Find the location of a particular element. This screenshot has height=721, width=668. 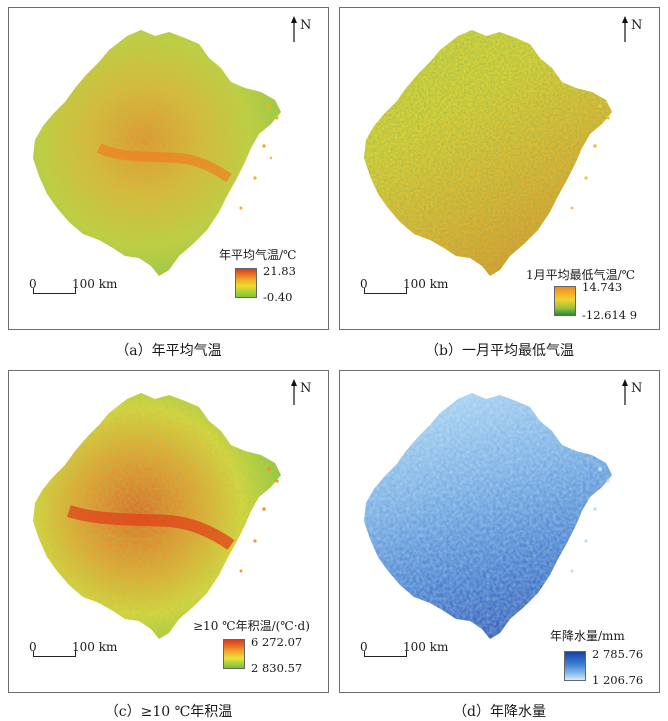

caption-a: （a）年平均气温 is located at coordinates (168, 351).